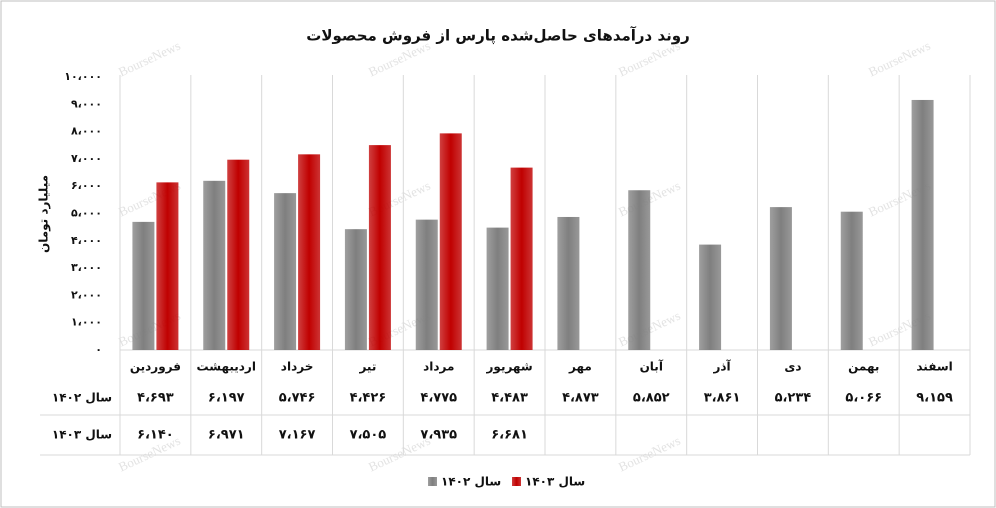 The width and height of the screenshot is (996, 508). I want to click on y-tick-label: ۹،۰۰۰, so click(86, 103).